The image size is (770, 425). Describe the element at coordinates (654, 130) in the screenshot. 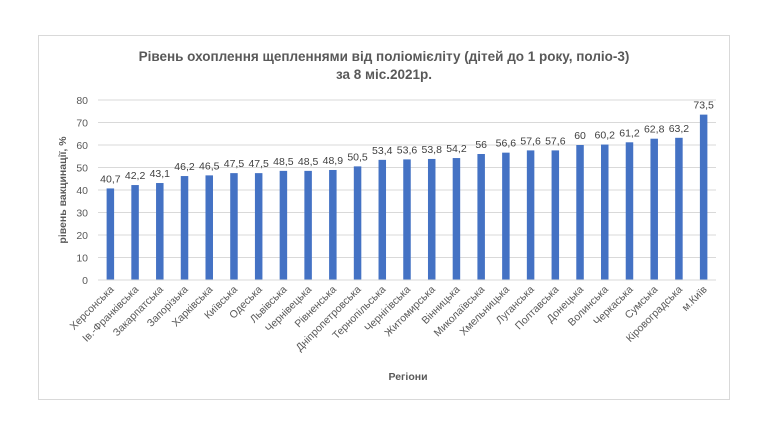

I see `data-label: 62,8` at that location.